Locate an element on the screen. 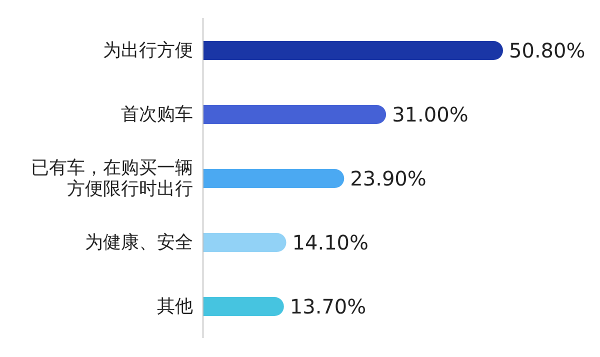 The height and width of the screenshot is (357, 600). data-label: 31.00% is located at coordinates (430, 114).